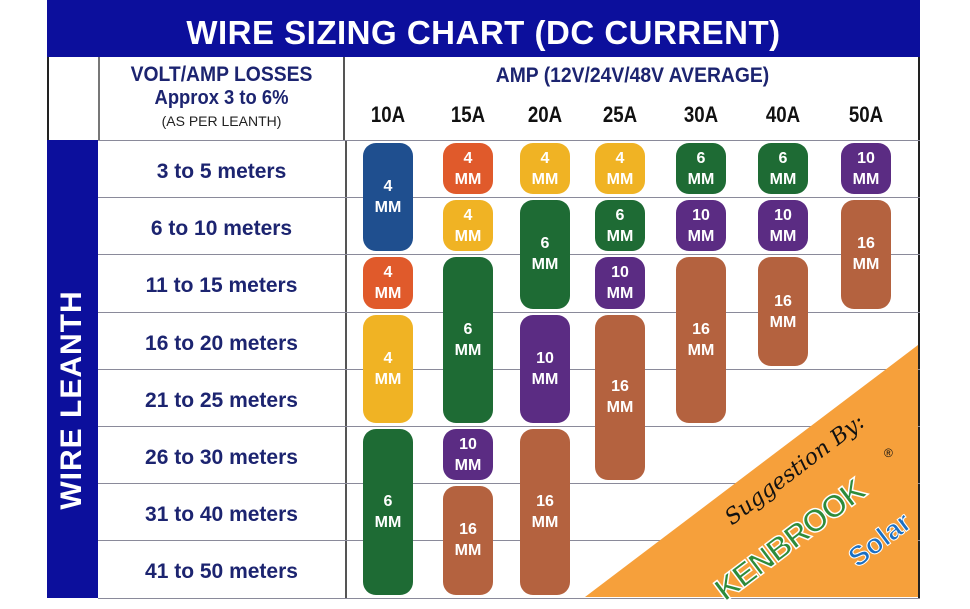 The image size is (970, 609). I want to click on row-label: 26 to 30 meters, so click(221, 457).